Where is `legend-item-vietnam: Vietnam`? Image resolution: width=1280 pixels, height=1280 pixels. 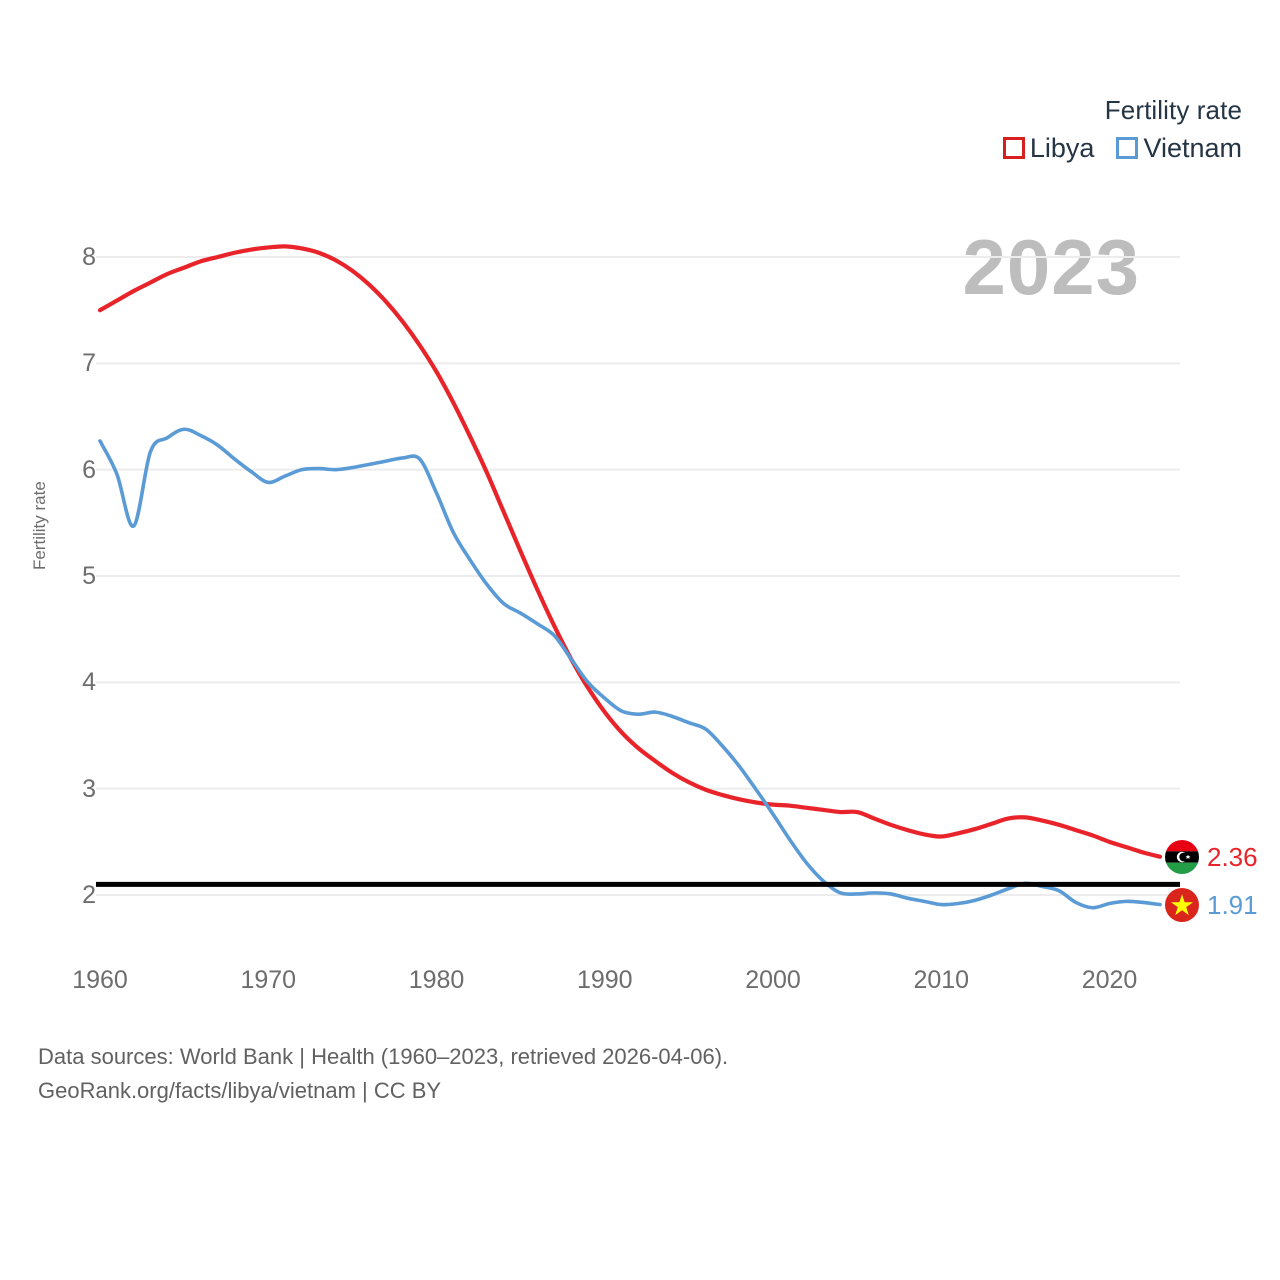 legend-item-vietnam: Vietnam is located at coordinates (1179, 147).